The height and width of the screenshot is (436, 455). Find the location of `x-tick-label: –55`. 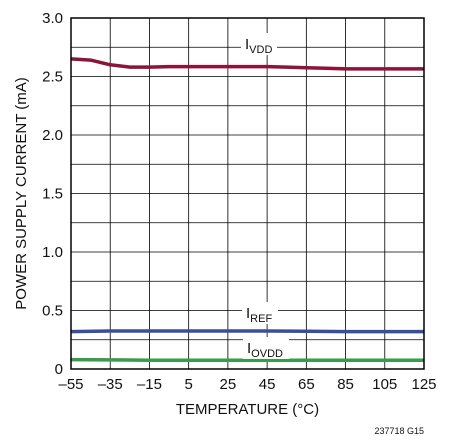

x-tick-label: –55 is located at coordinates (70, 384).